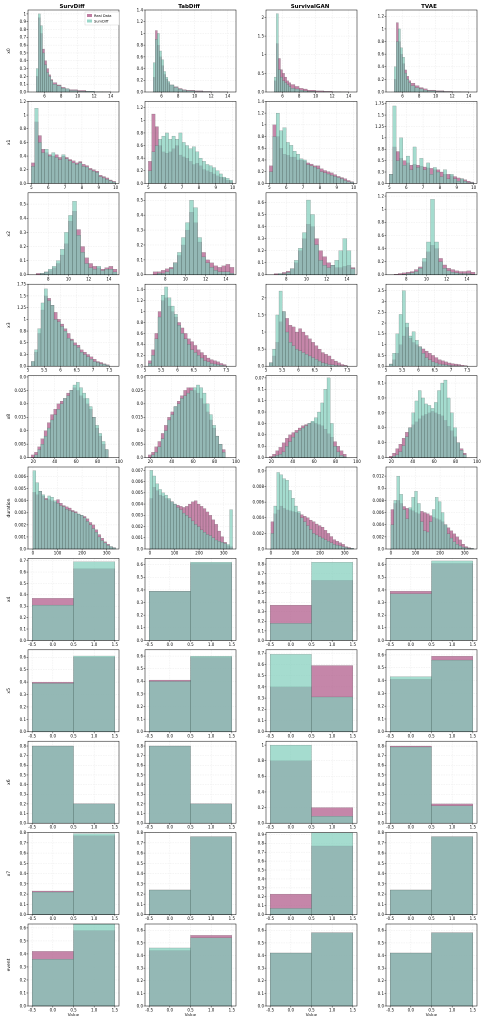 This screenshot has height=1016, width=492. Describe the element at coordinates (233, 187) in the screenshot. I see `x-tick-label: 10` at that location.